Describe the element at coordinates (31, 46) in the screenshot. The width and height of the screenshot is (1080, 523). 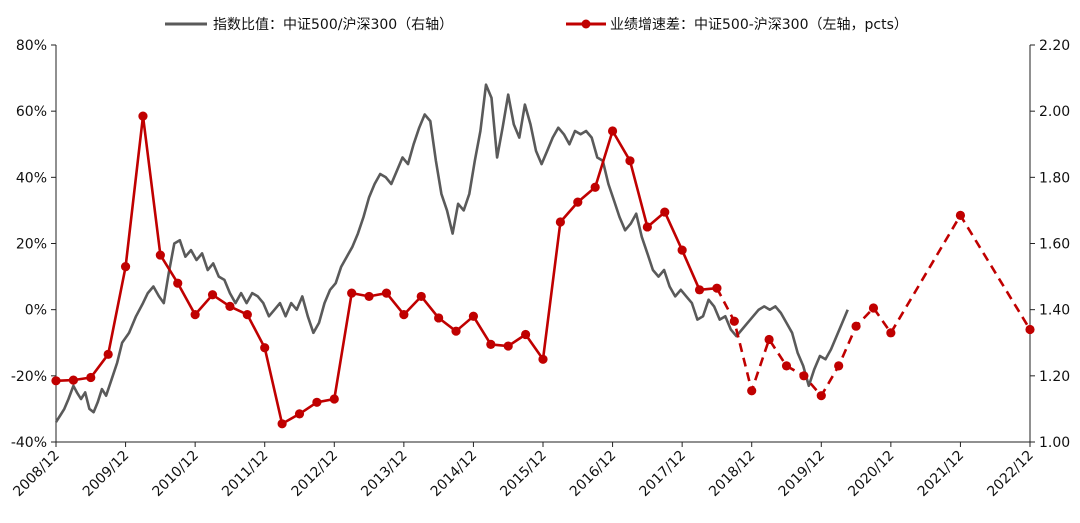
I see `left-tick-label: 80%` at that location.